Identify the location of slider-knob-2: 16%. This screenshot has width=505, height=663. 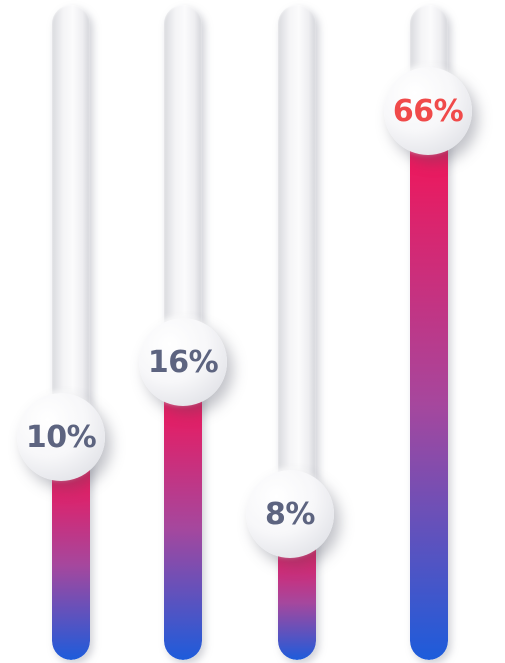
(183, 362).